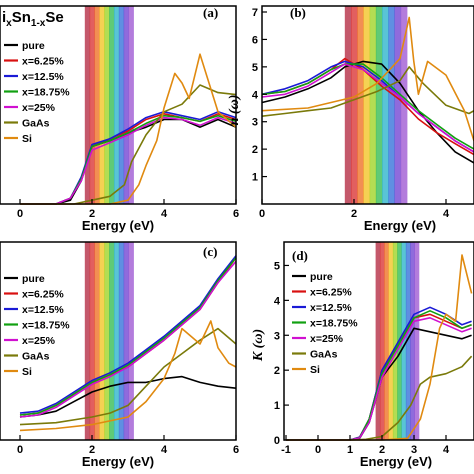 This screenshot has width=474, height=474. I want to click on figure-title: ixSn1-xSe, so click(33, 19).